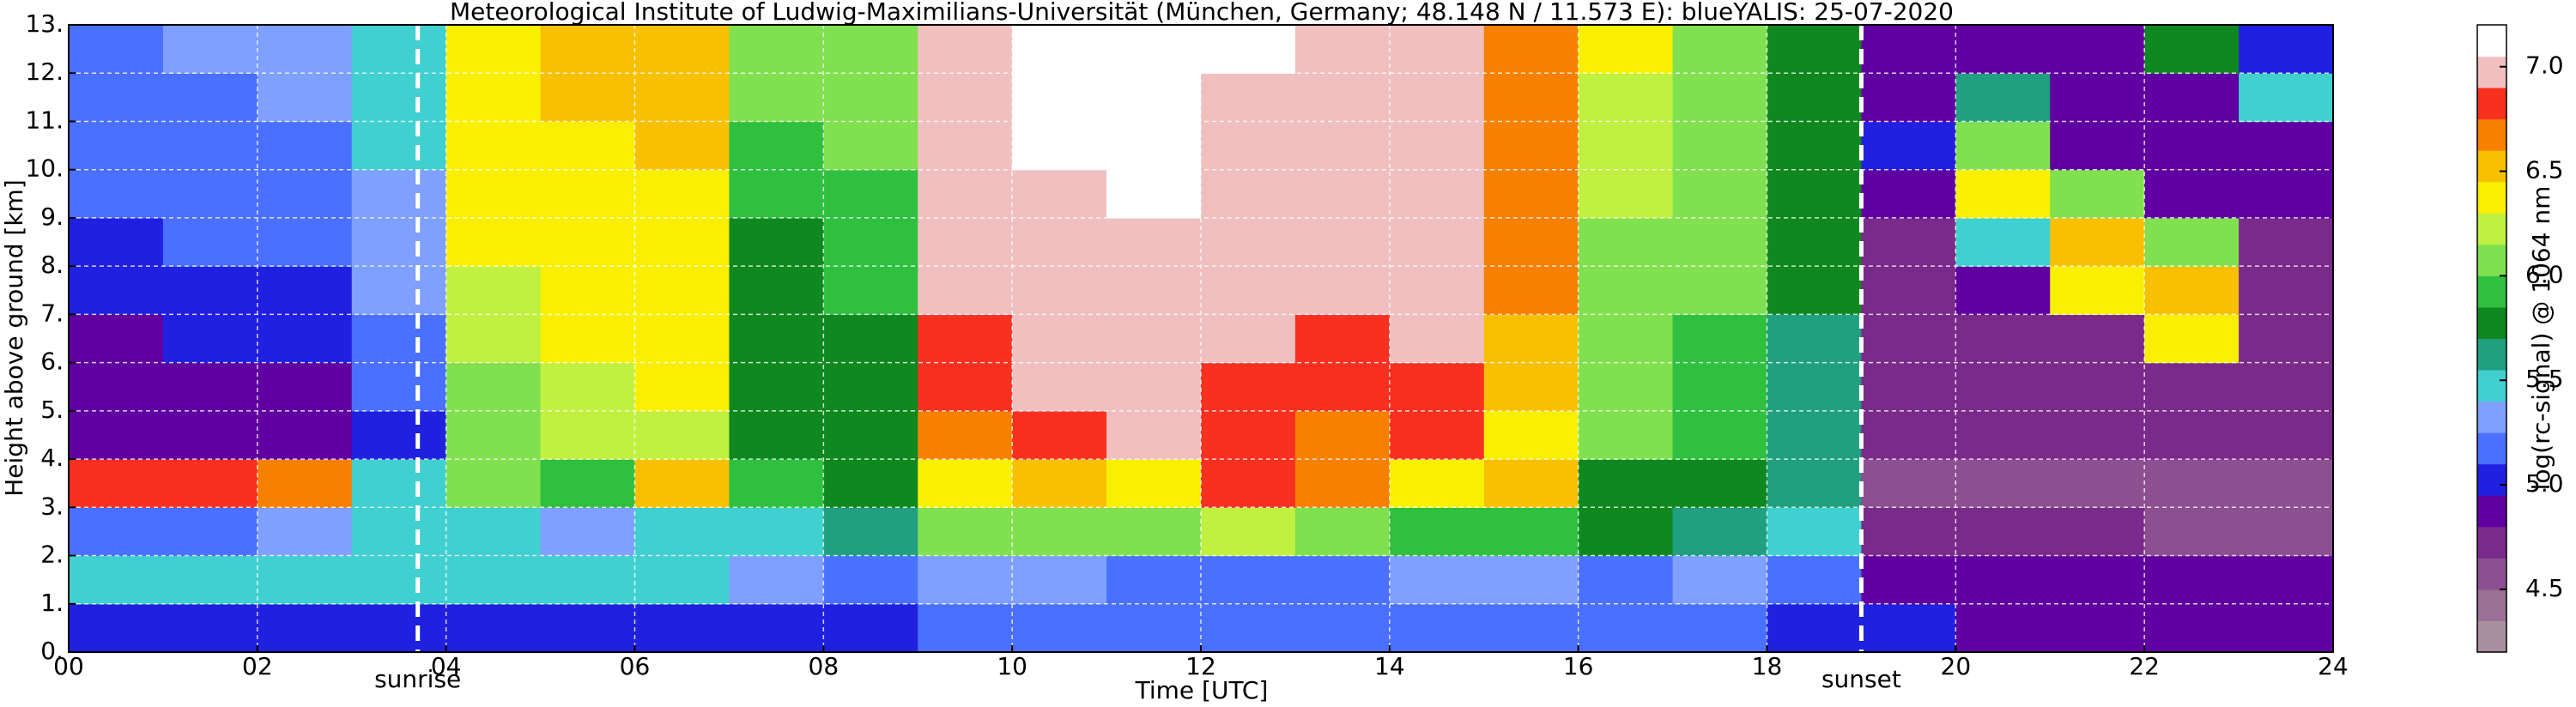 This screenshot has width=2576, height=707. What do you see at coordinates (52, 458) in the screenshot?
I see `y-tick-label: 4.` at bounding box center [52, 458].